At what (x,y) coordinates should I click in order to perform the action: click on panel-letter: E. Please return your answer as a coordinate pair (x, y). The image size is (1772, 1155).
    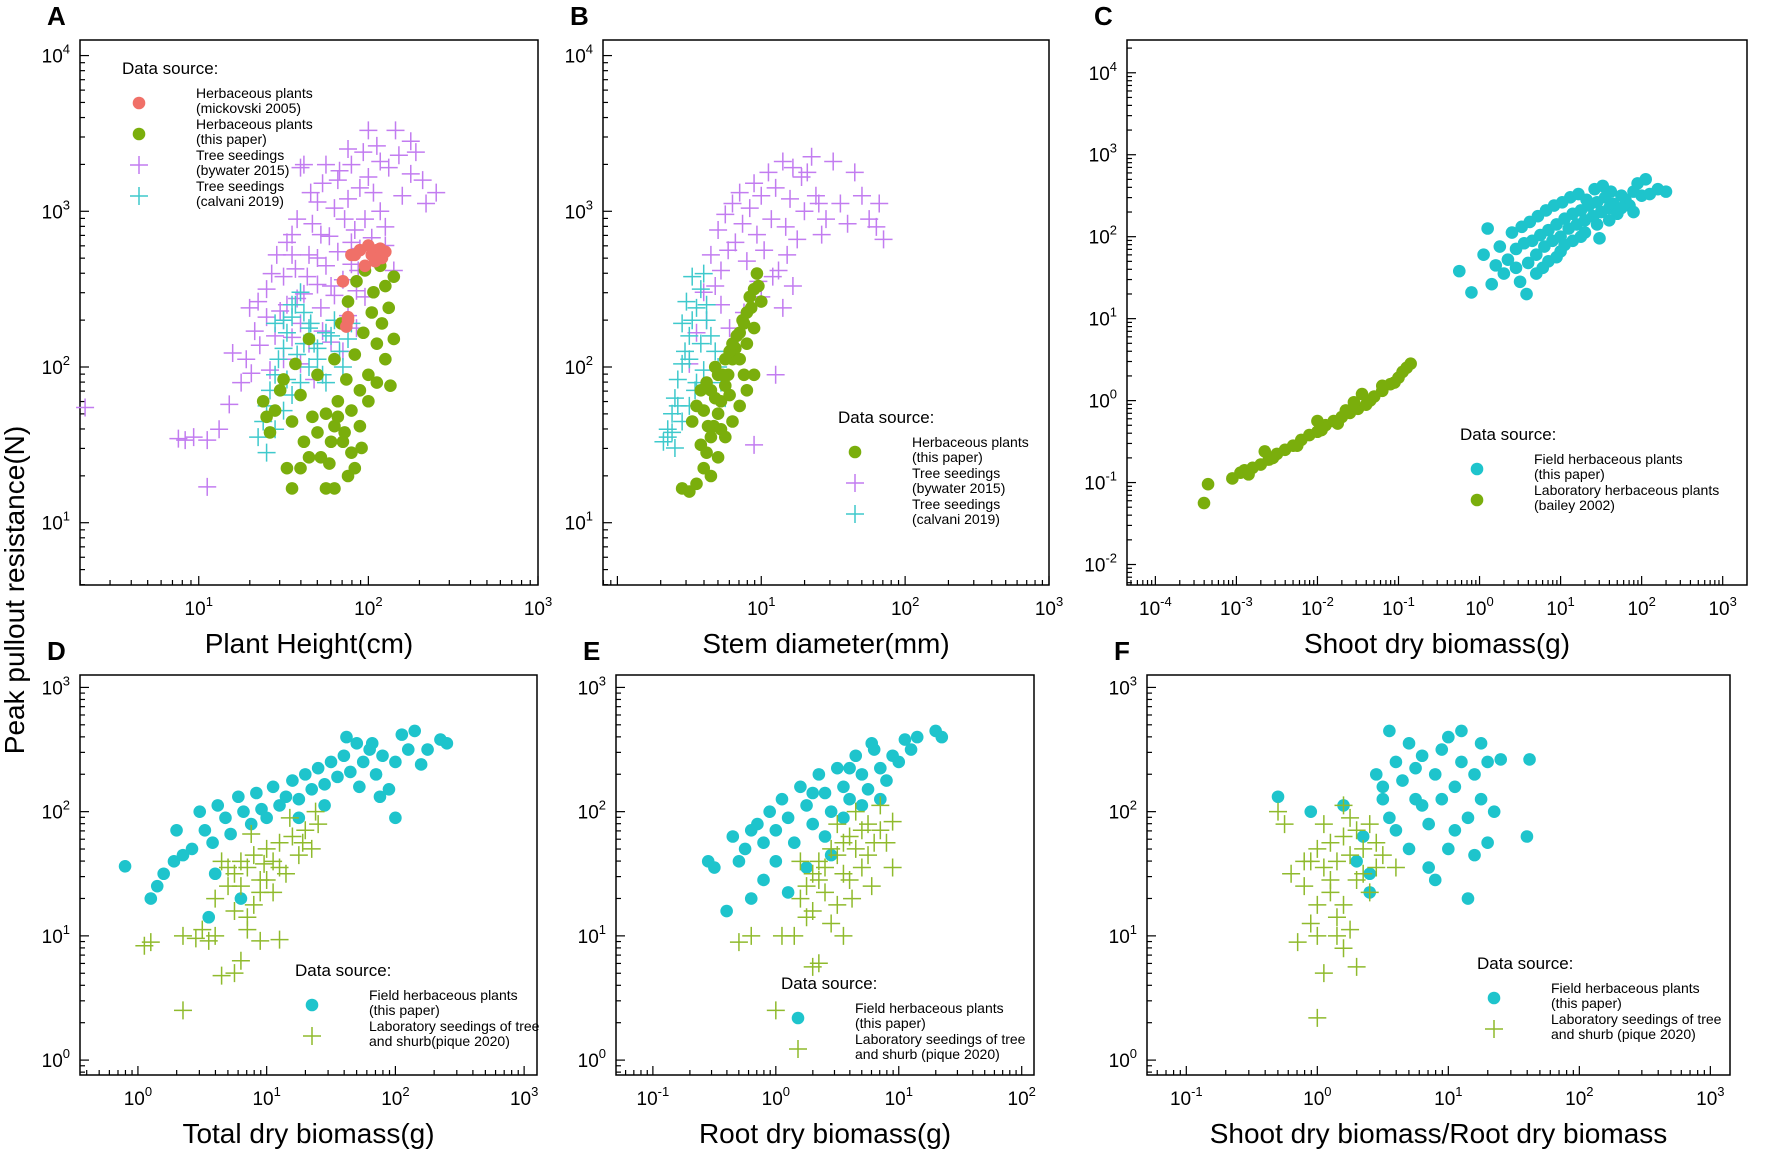
    Looking at the image, I should click on (591, 651).